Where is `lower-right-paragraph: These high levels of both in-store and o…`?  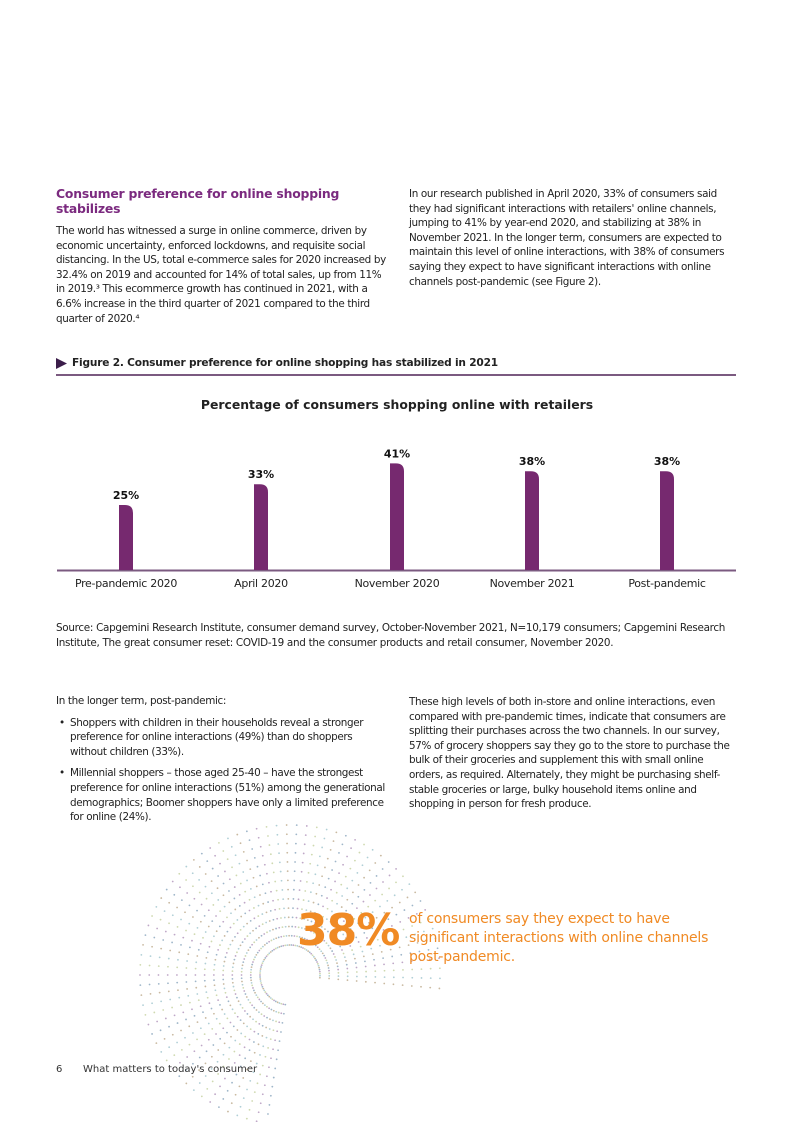 lower-right-paragraph: These high levels of both in-store and o… is located at coordinates (569, 753).